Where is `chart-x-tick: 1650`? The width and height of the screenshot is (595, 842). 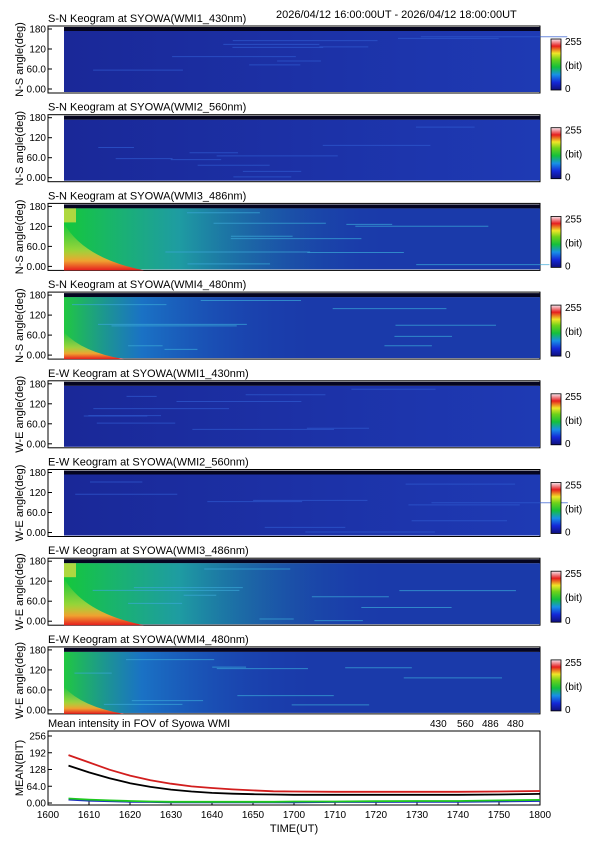
chart-x-tick: 1650 is located at coordinates (253, 815).